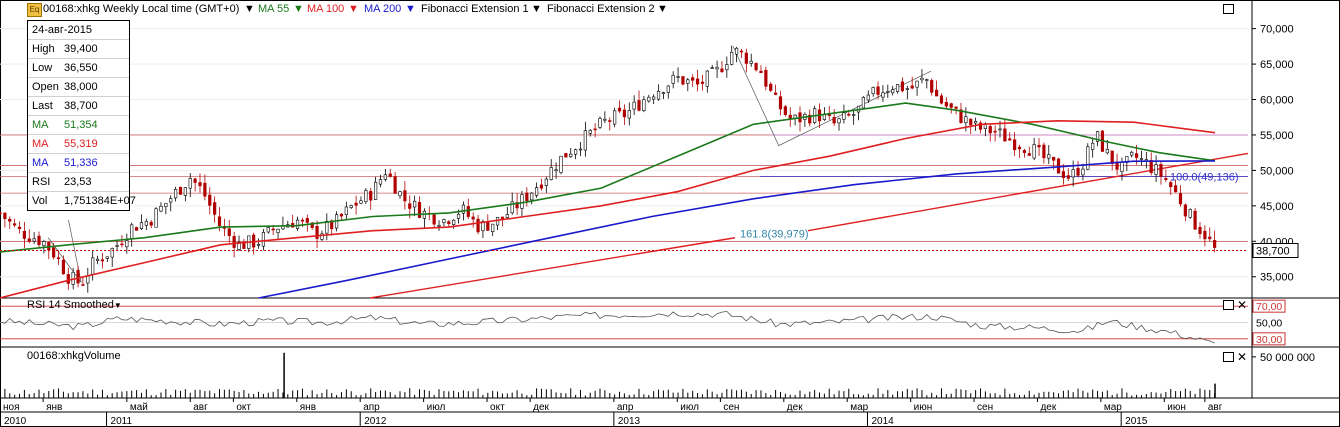 The width and height of the screenshot is (1340, 427). What do you see at coordinates (1242, 305) in the screenshot?
I see `rsi-pane-close-icon: ✕` at bounding box center [1242, 305].